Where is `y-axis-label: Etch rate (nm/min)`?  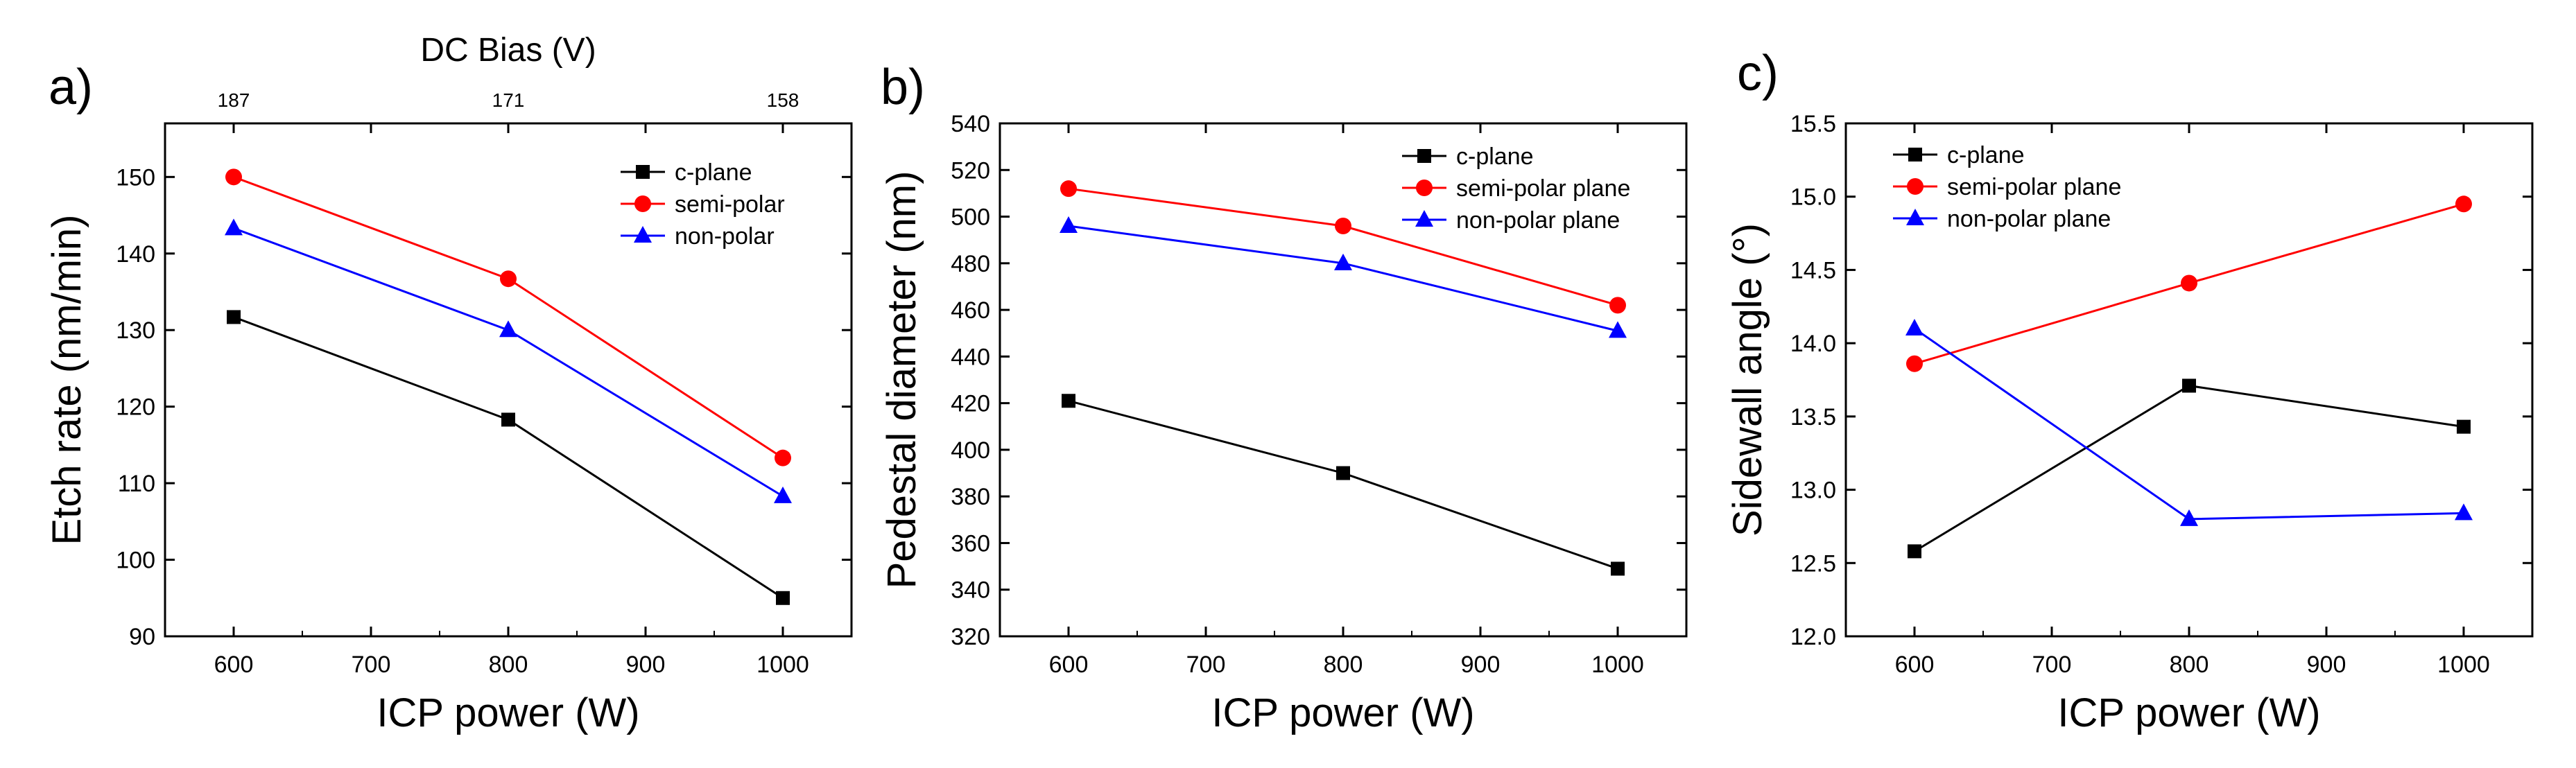
y-axis-label: Etch rate (nm/min) is located at coordinates (66, 380).